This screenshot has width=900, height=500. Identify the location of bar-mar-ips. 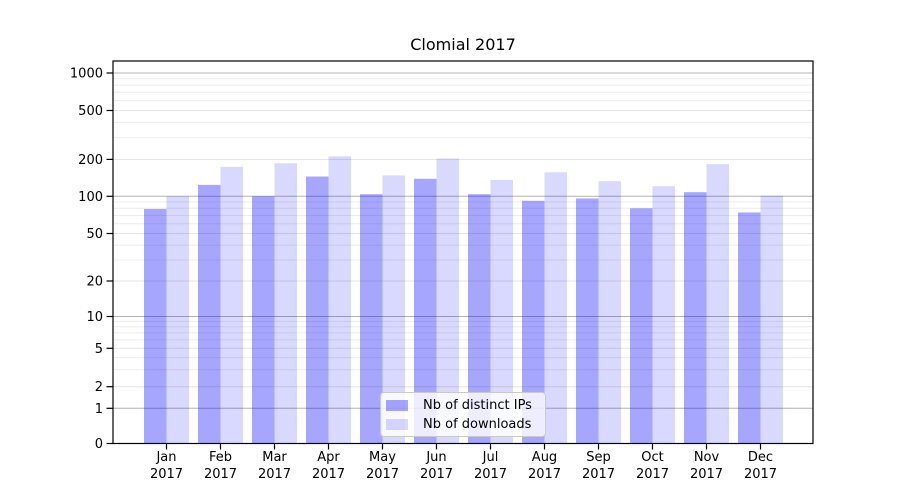
(263, 320).